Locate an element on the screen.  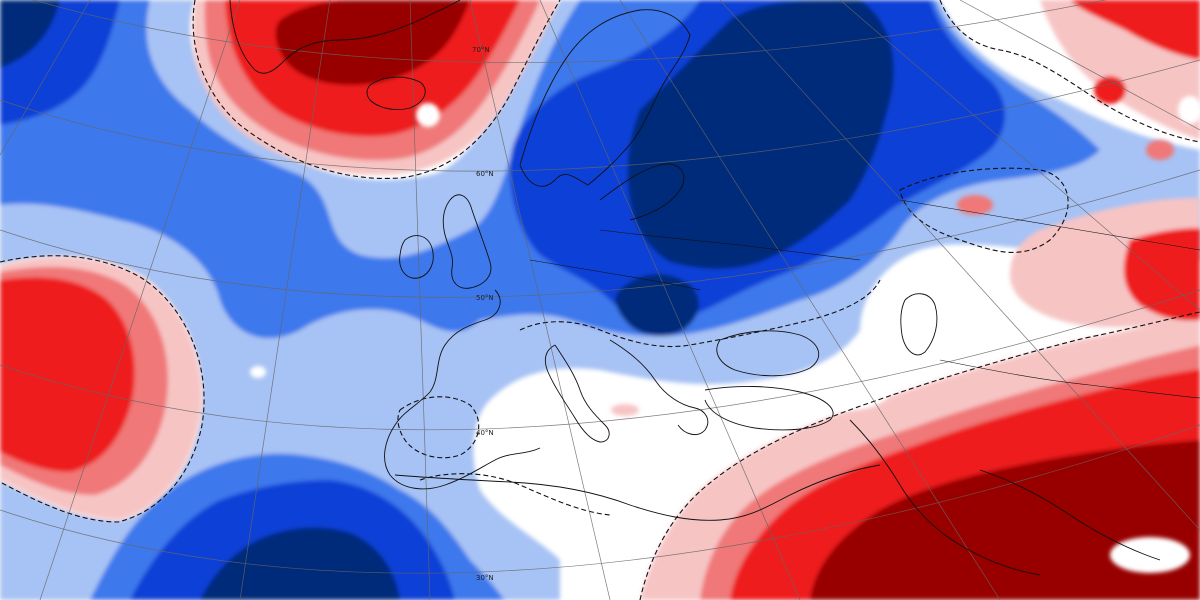
latitude-label-60: 60°N is located at coordinates (485, 174).